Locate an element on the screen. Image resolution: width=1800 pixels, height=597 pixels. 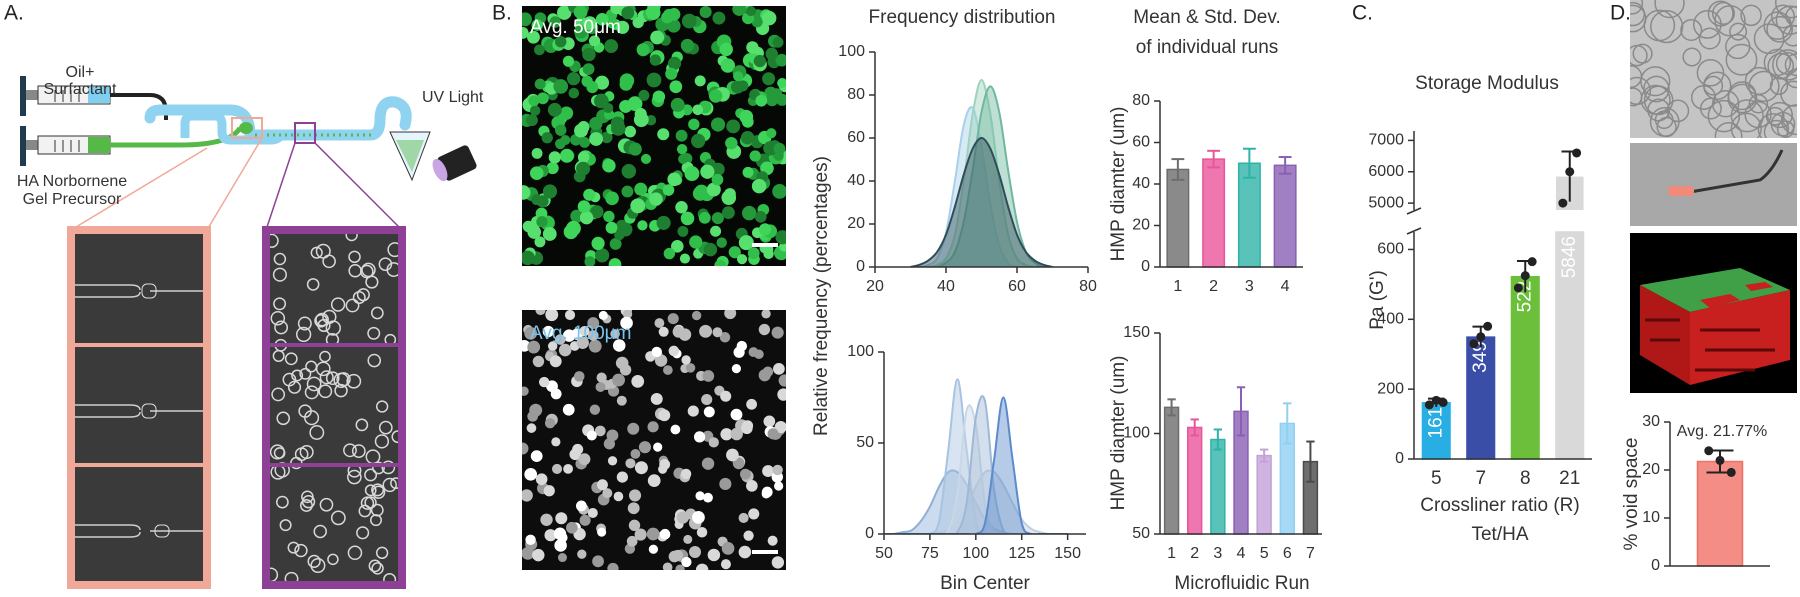
x-tick-label: 6 is located at coordinates (1287, 553).